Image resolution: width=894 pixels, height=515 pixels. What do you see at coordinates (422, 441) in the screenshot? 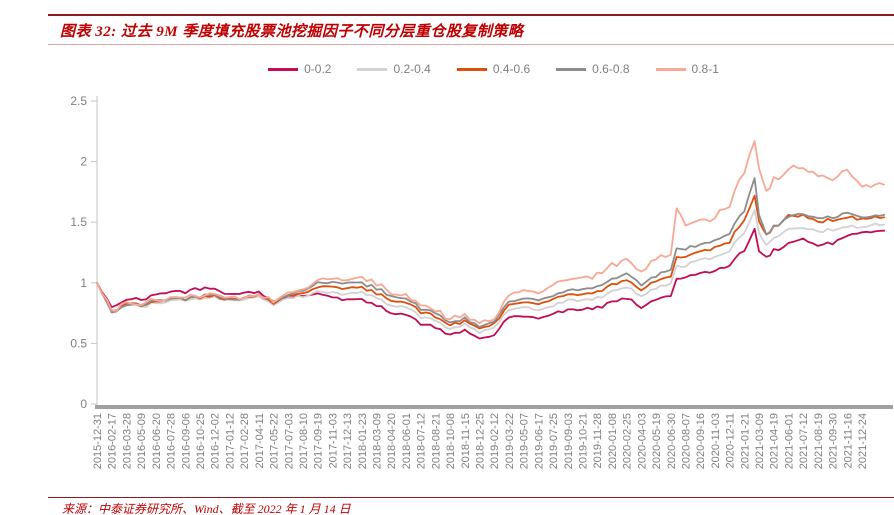
I see `x-tick-label: 2018-07-12` at bounding box center [422, 441].